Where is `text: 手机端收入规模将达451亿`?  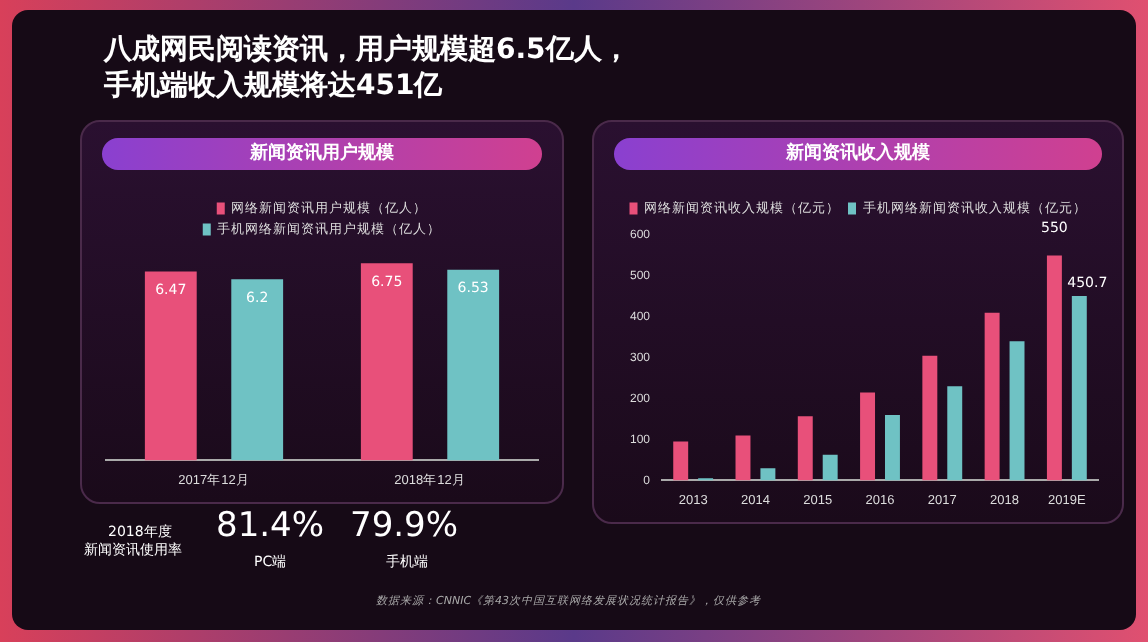
text: 手机端收入规模将达451亿 is located at coordinates (273, 86).